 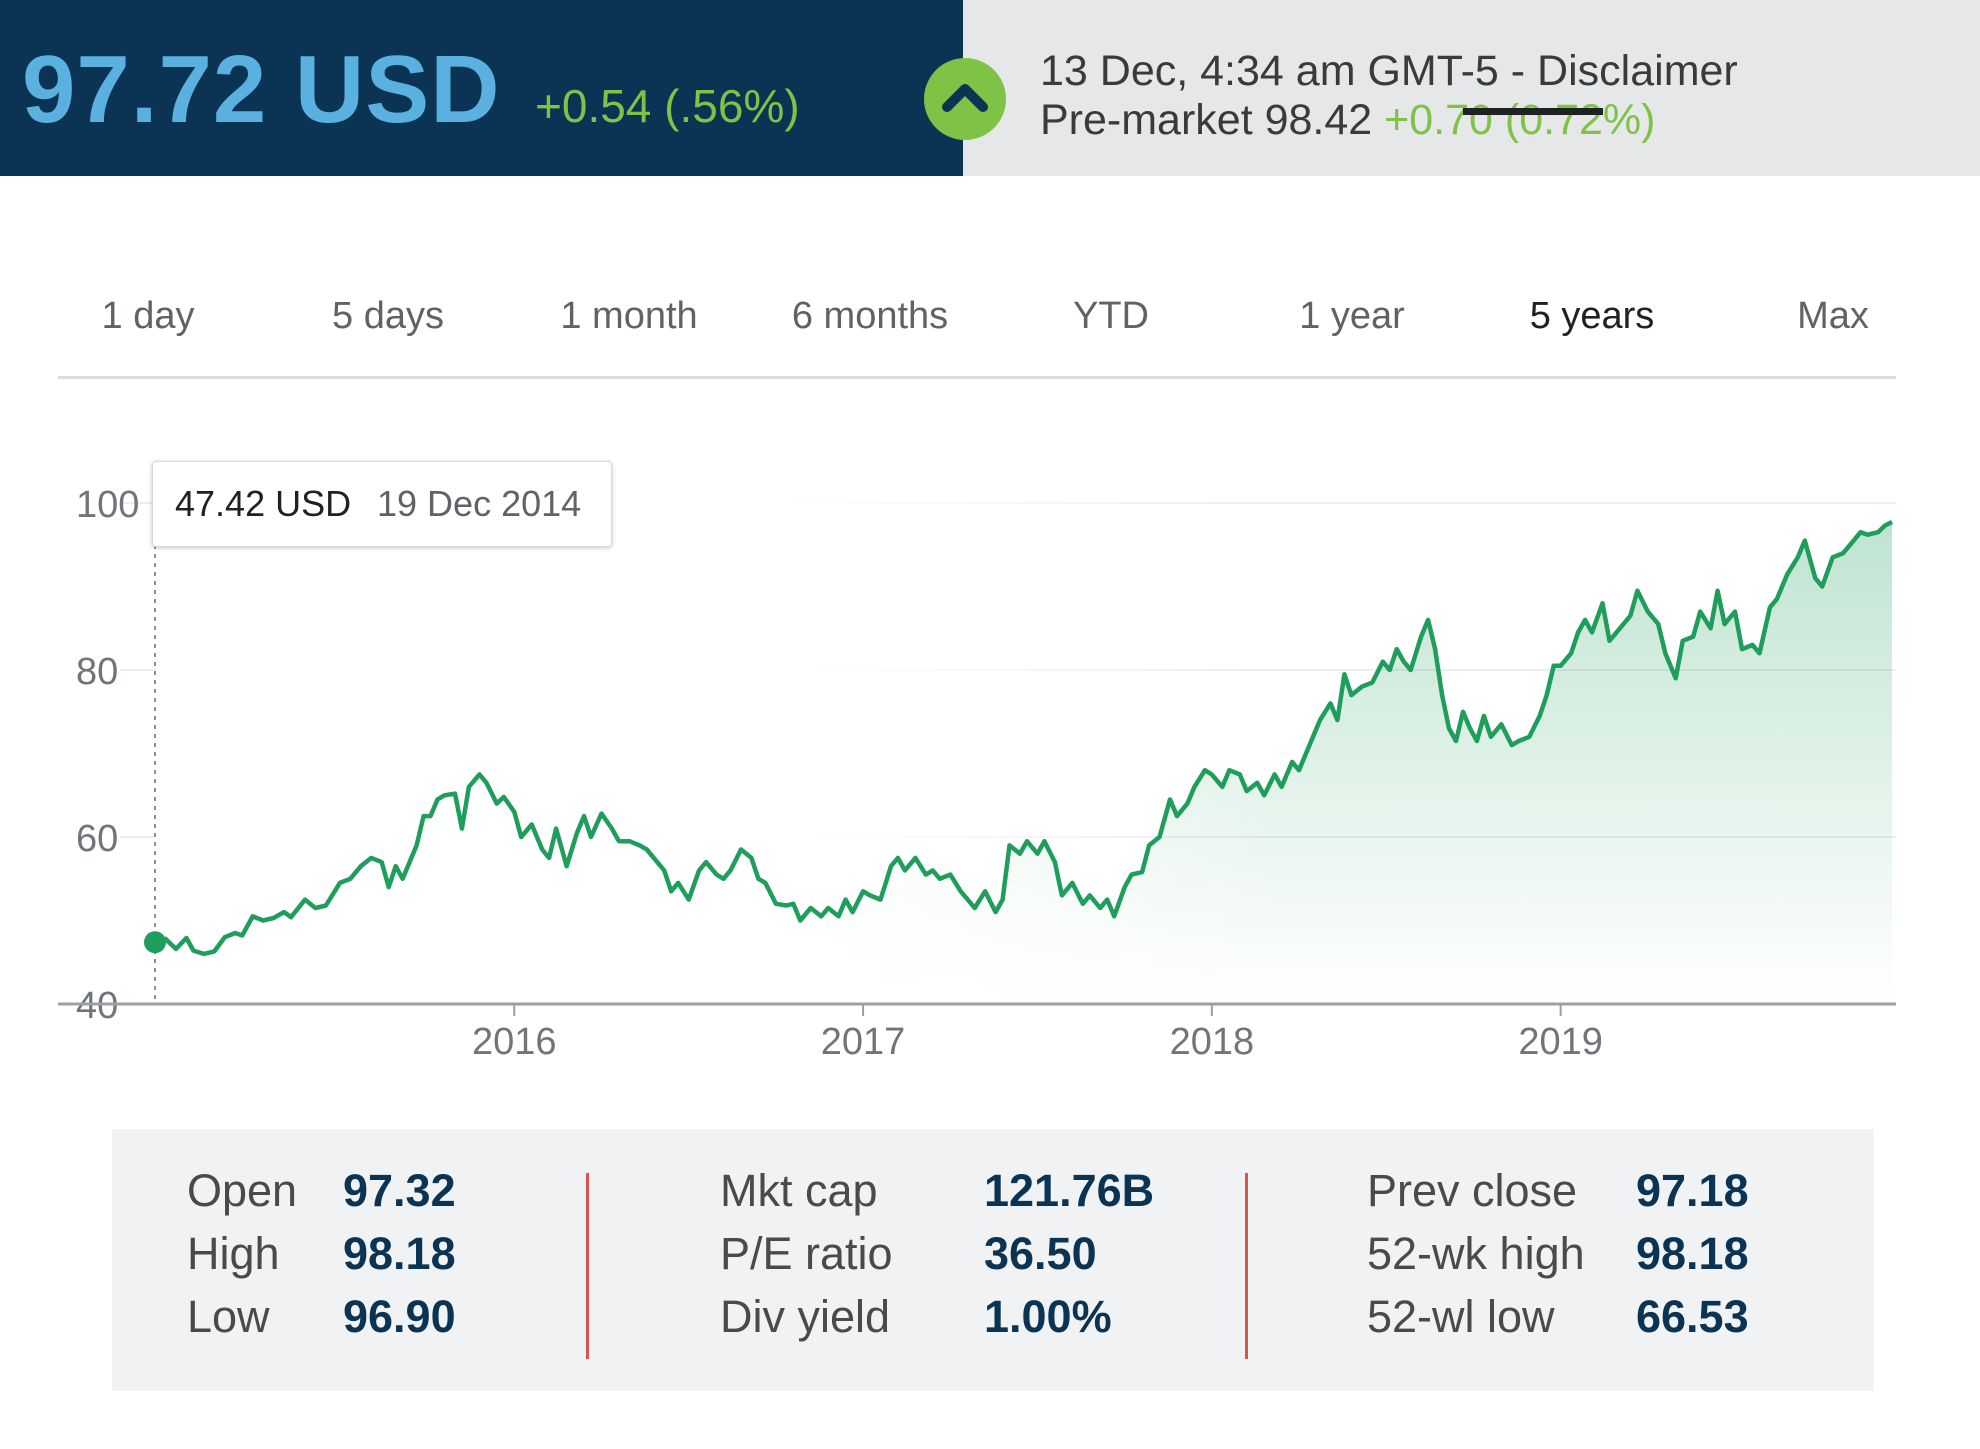 I want to click on stat-label-52wk-low: 52-wl low, so click(x=1461, y=1316).